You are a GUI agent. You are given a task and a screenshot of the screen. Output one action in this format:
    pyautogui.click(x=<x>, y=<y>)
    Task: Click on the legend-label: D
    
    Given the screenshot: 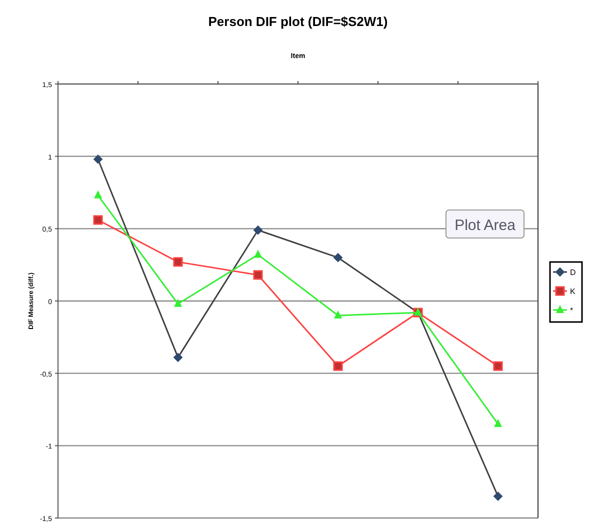 What is the action you would take?
    pyautogui.click(x=573, y=272)
    